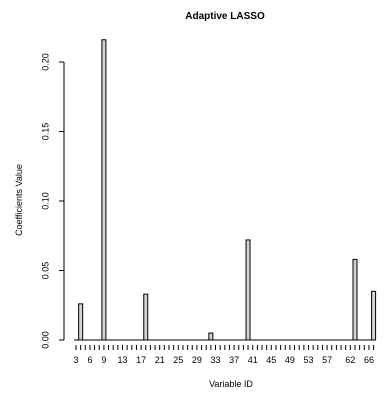 This screenshot has width=387, height=396. What do you see at coordinates (271, 360) in the screenshot?
I see `x-tick-label: 45` at bounding box center [271, 360].